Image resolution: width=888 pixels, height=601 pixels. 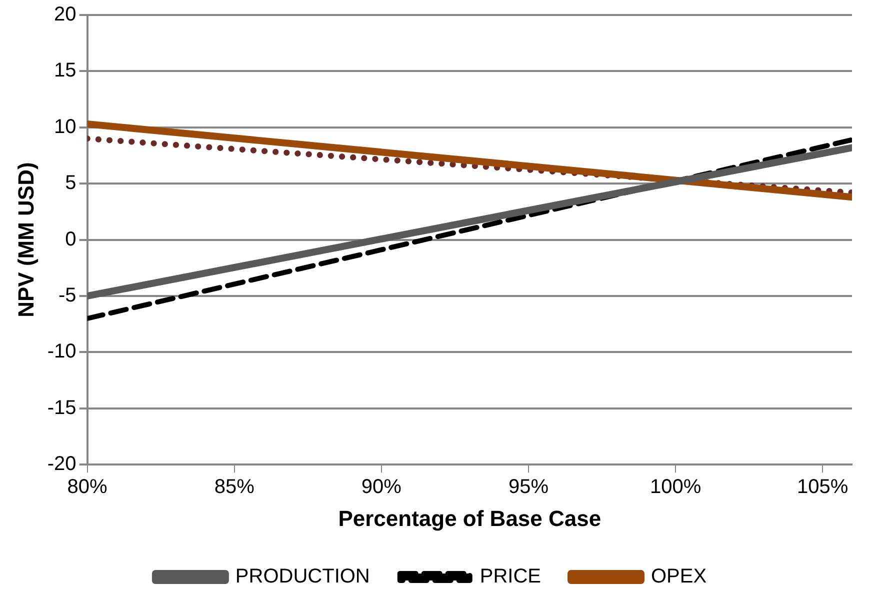 I want to click on legend-label: OPEX, so click(x=678, y=577).